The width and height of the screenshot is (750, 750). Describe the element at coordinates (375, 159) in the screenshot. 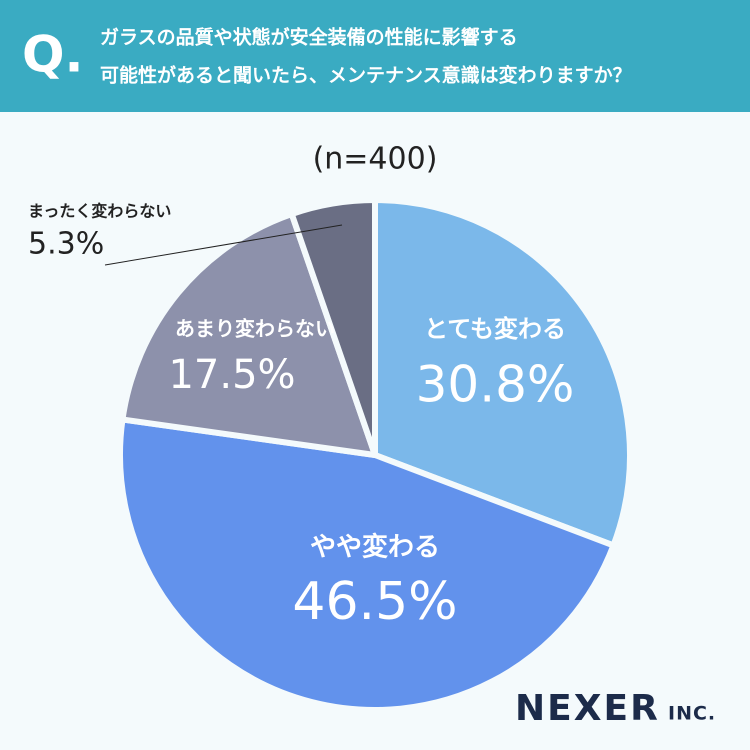

I see `subtitle: (n=400)` at that location.